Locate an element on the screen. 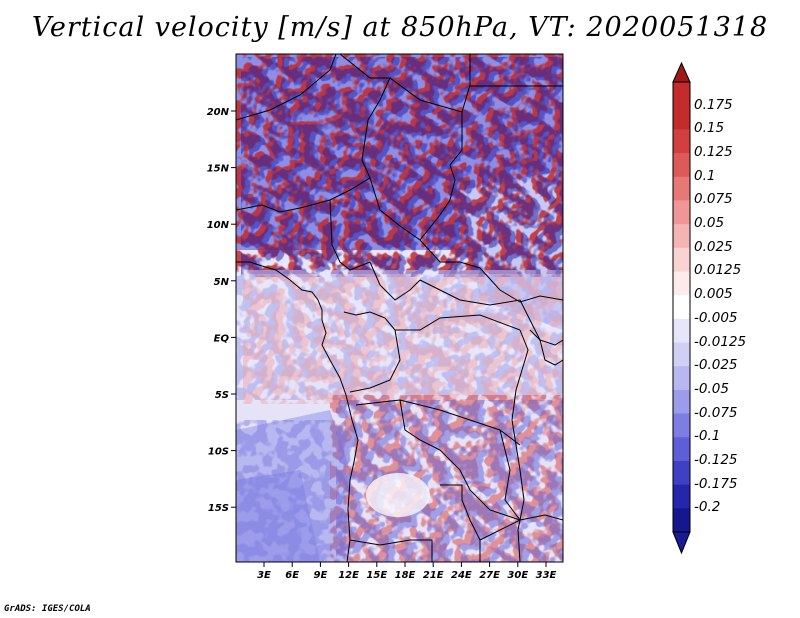 This screenshot has height=618, width=800. lon-label: 30E is located at coordinates (517, 575).